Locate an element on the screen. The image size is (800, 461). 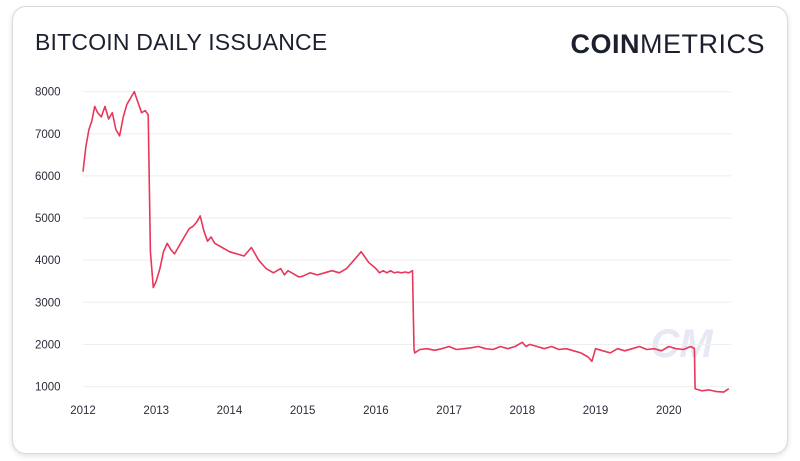
y-tick-label: 2000 is located at coordinates (48, 345).